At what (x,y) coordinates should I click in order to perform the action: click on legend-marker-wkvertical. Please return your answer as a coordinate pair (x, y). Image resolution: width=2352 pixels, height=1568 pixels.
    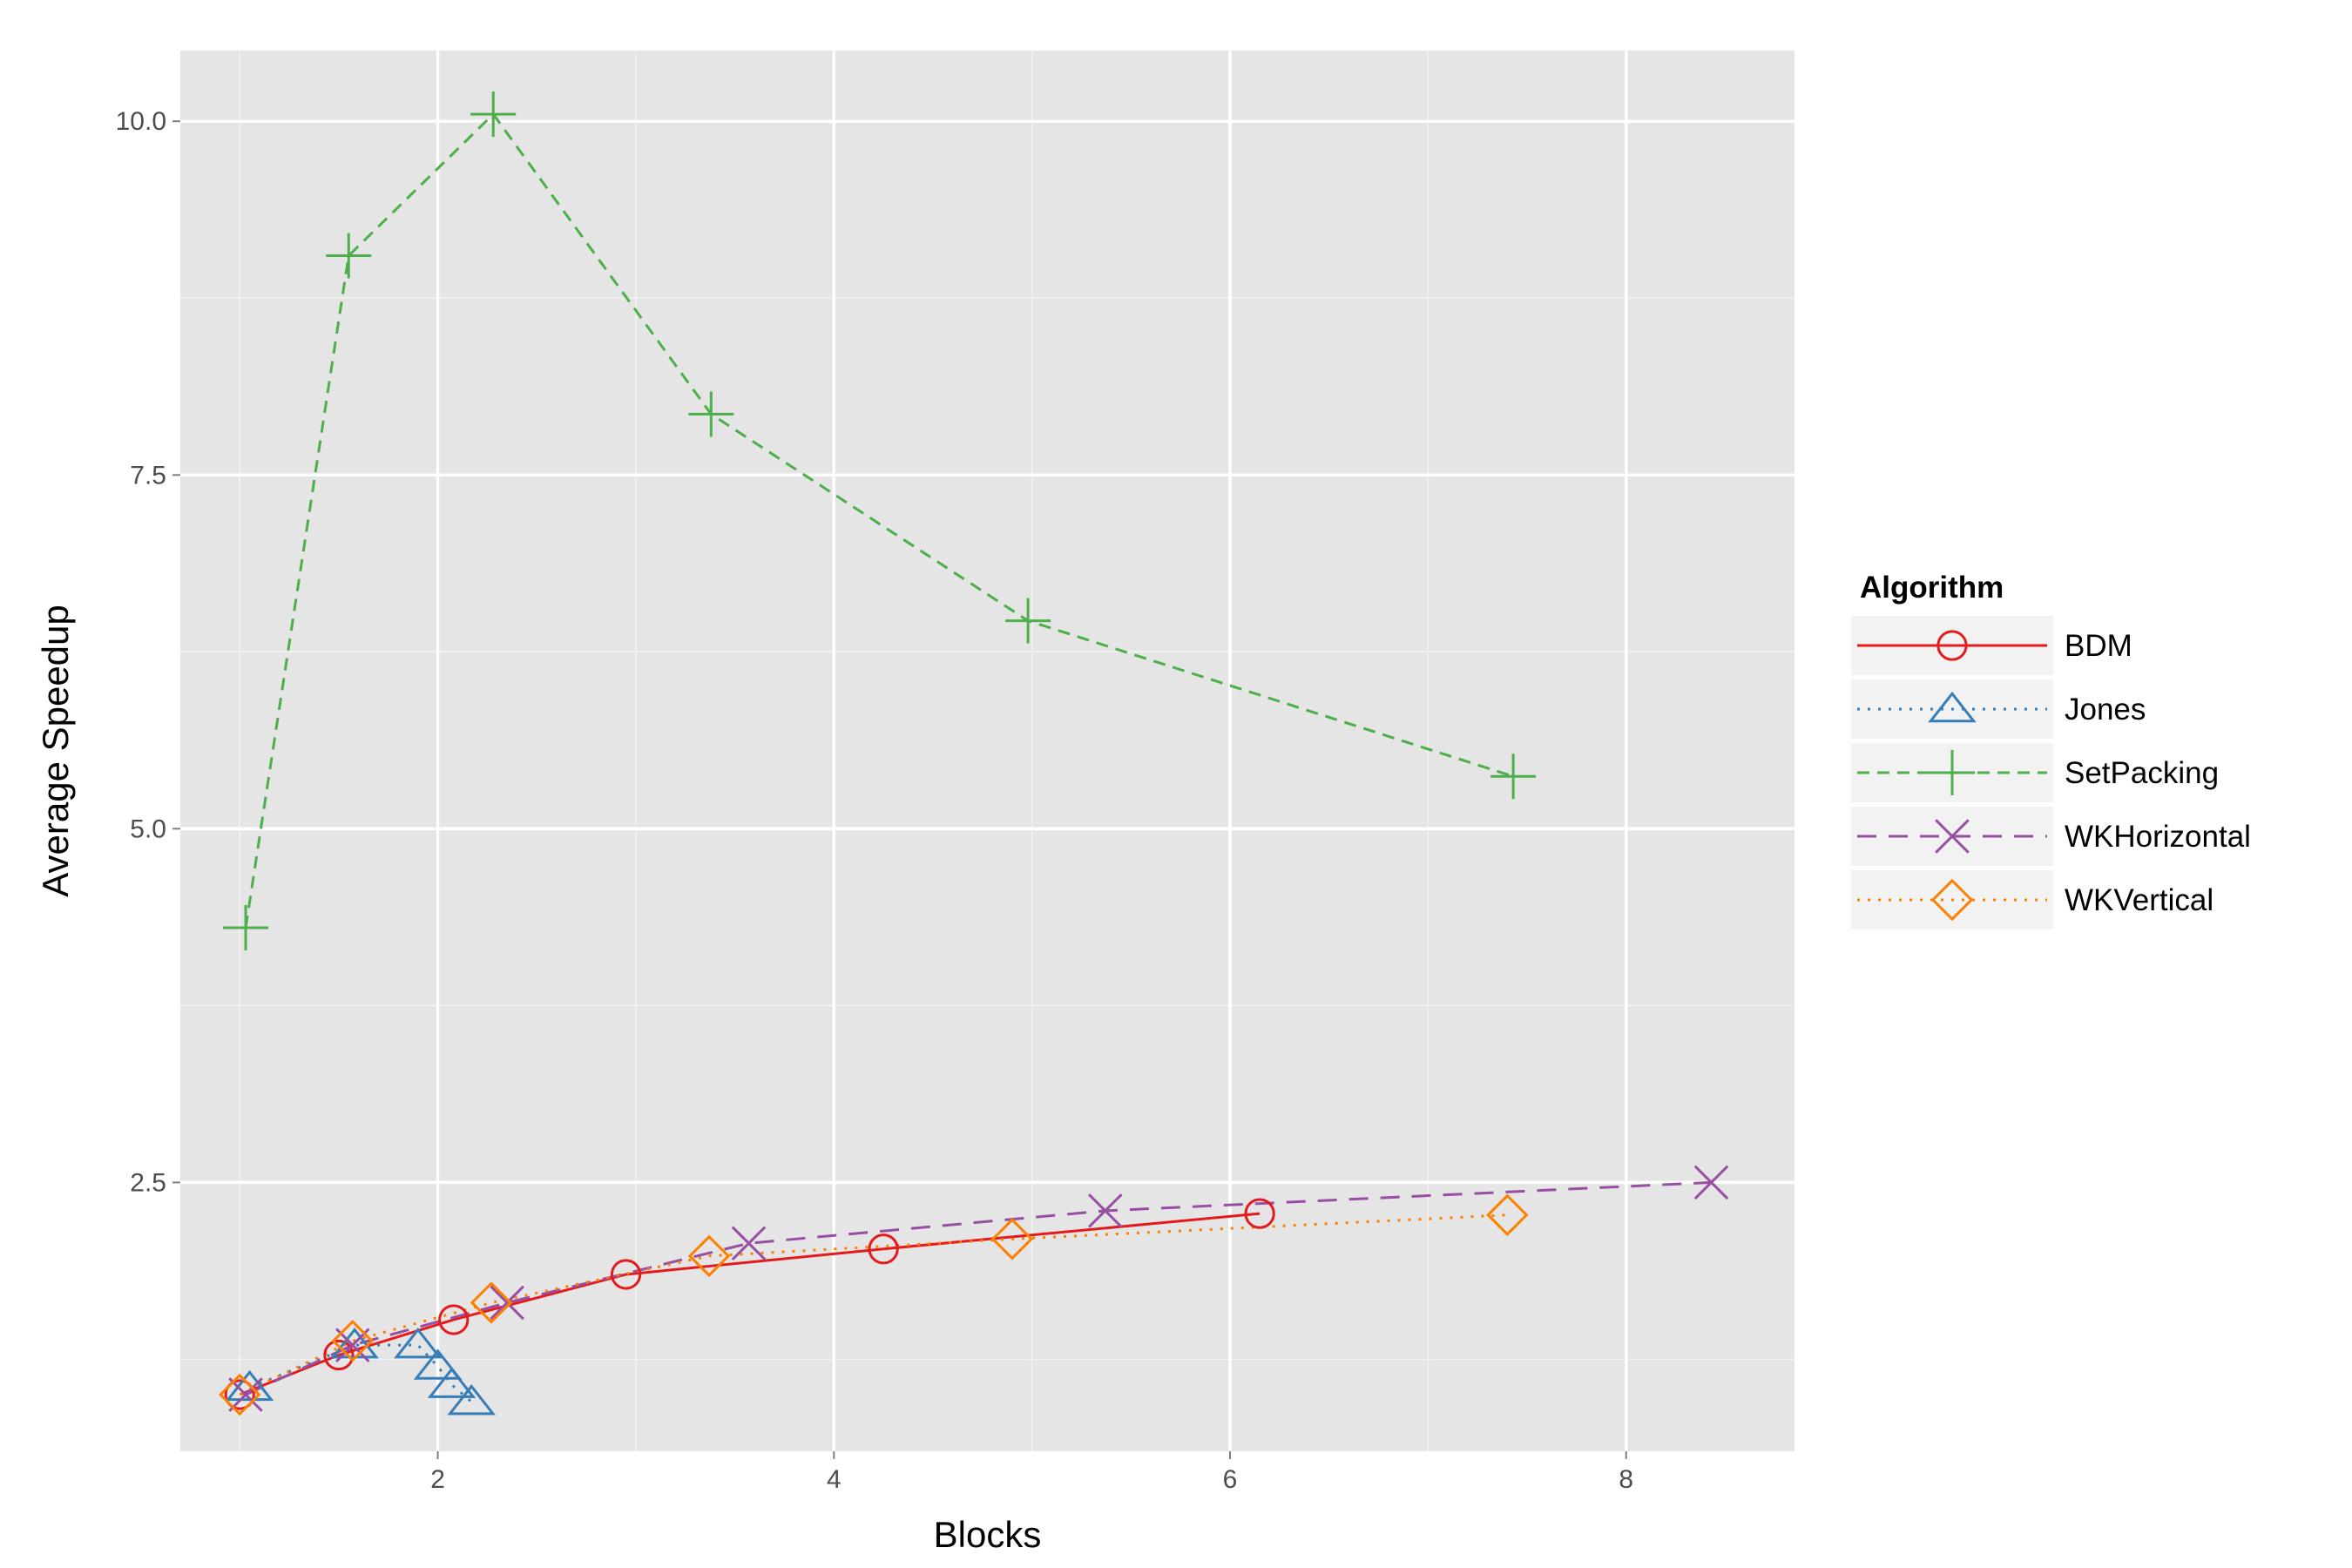
    Looking at the image, I should click on (1952, 900).